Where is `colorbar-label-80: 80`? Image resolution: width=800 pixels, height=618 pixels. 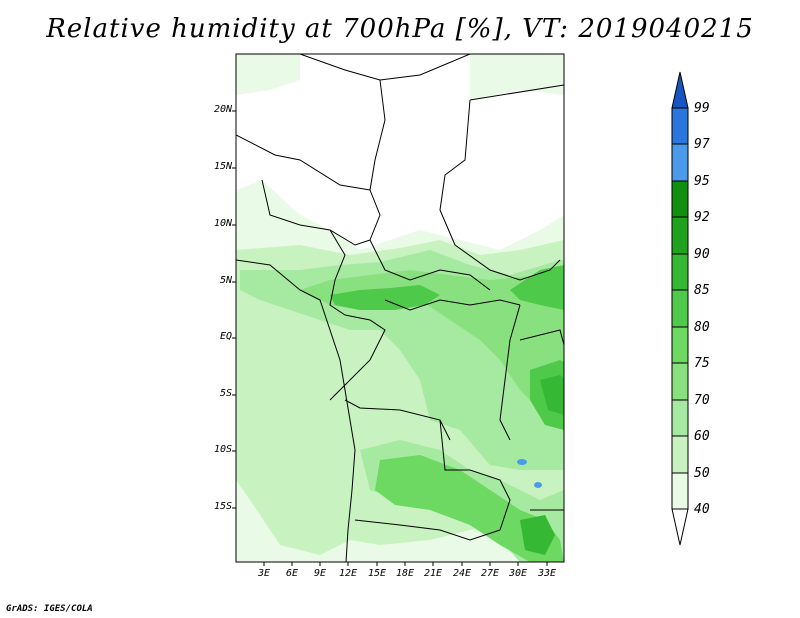
colorbar-label-80: 80 is located at coordinates (702, 327).